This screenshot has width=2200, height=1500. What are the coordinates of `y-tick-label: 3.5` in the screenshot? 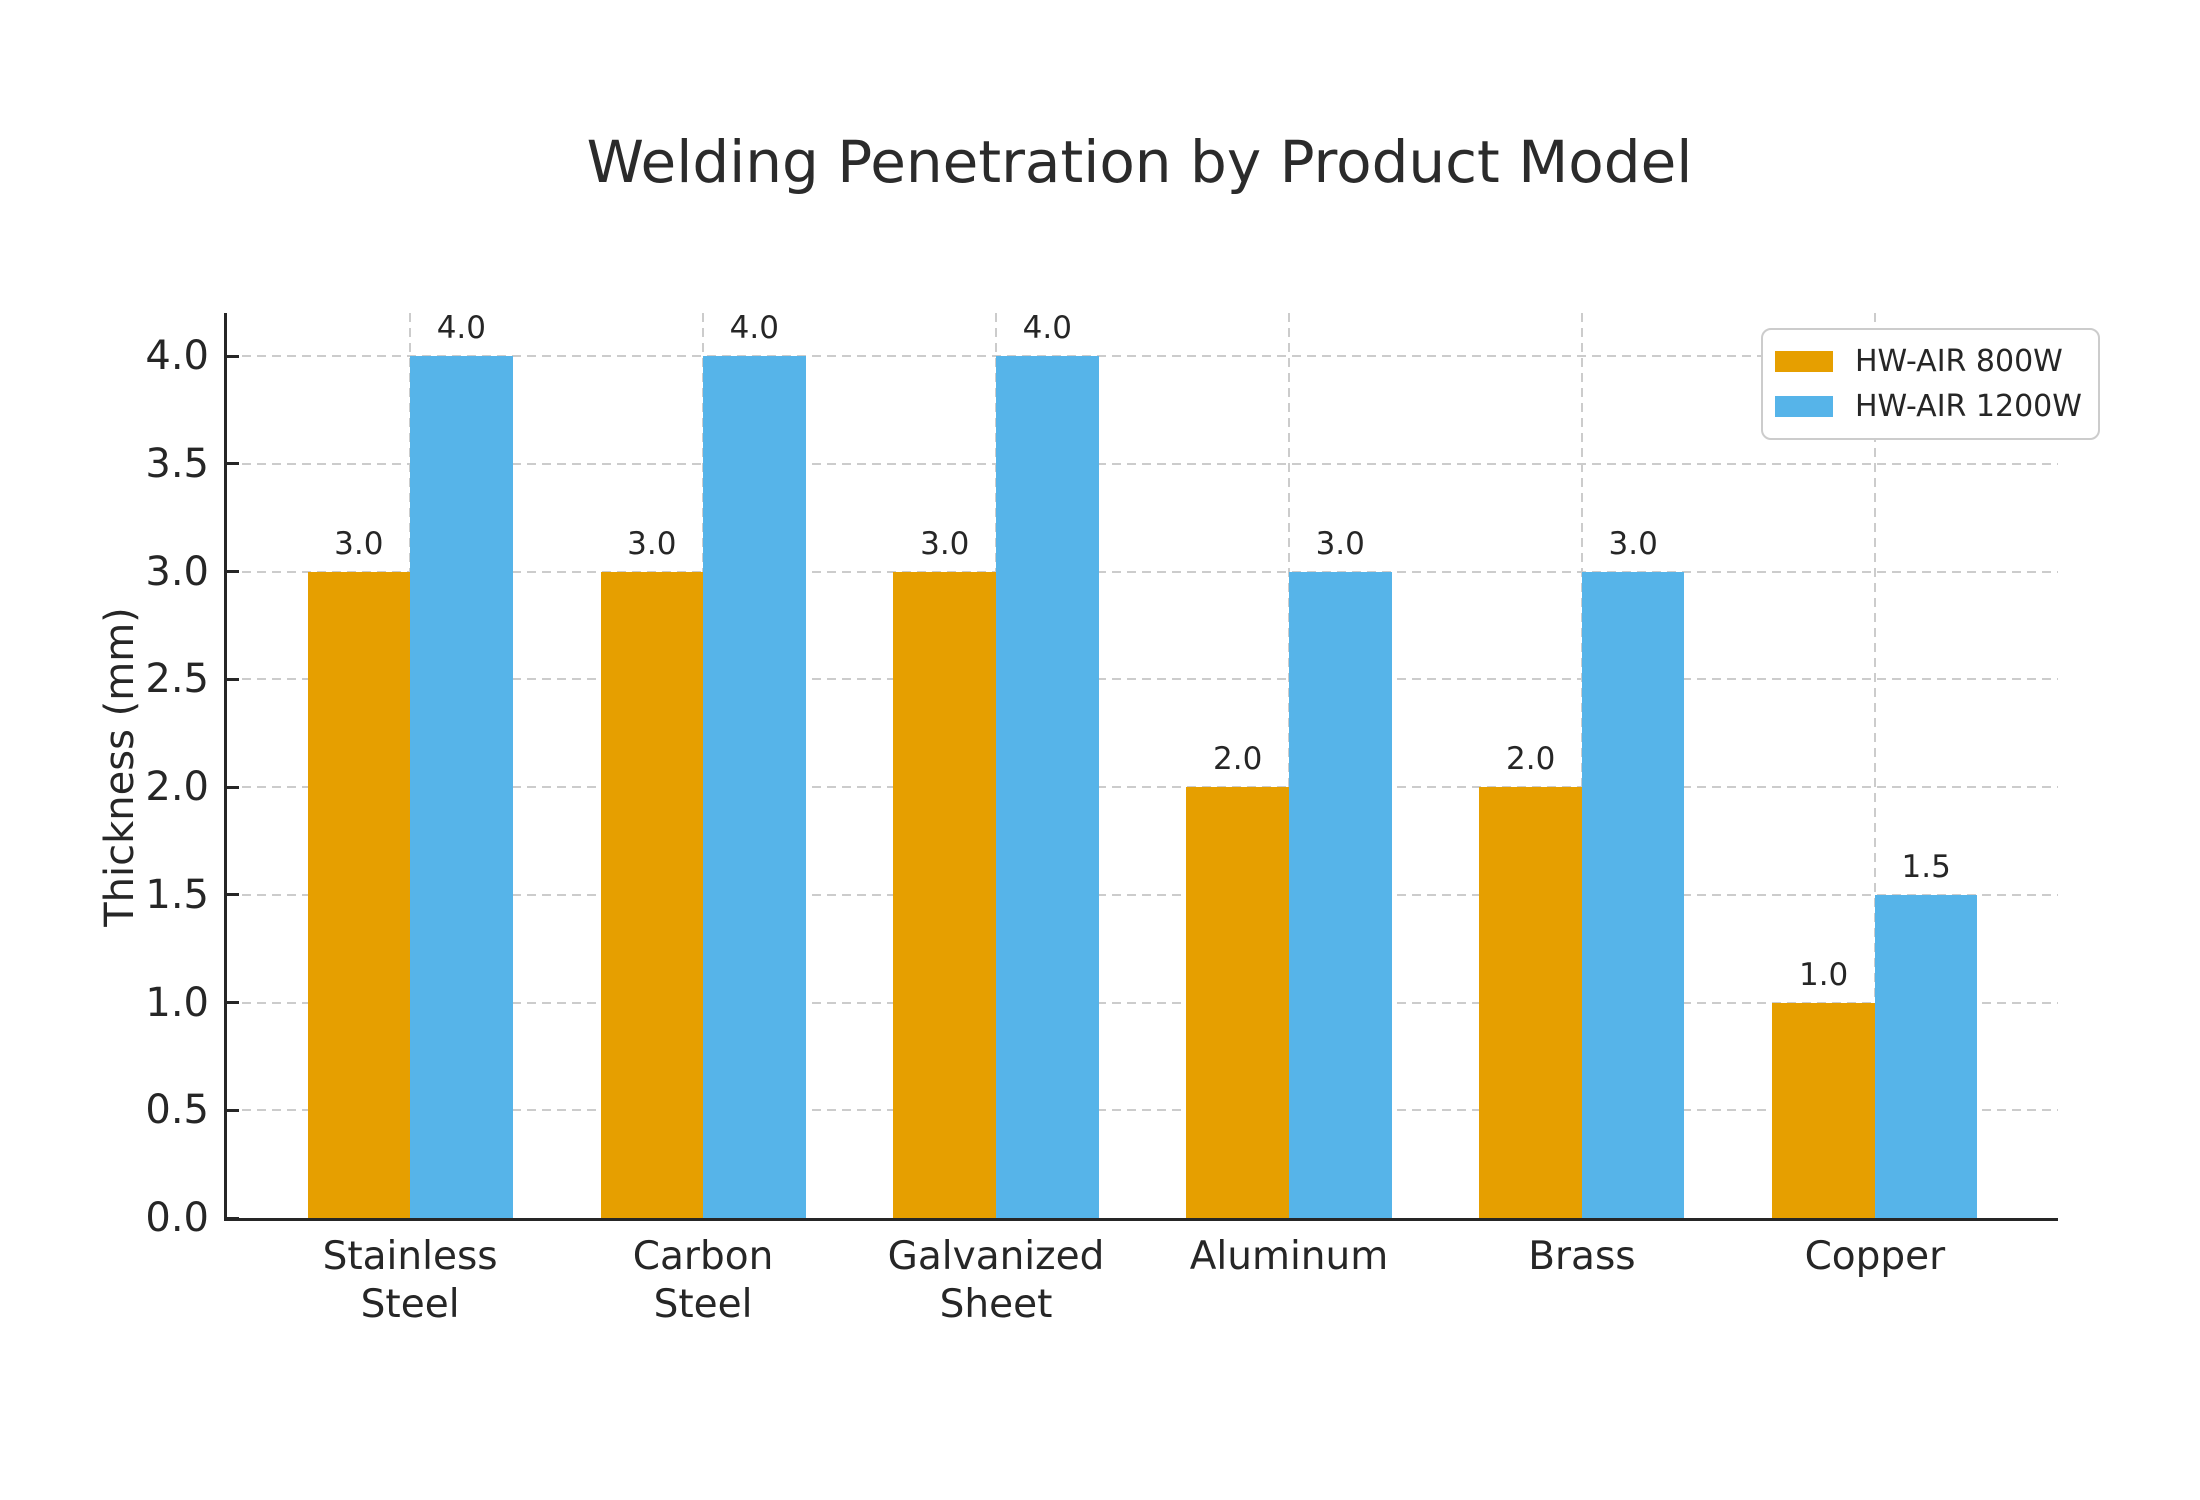 It's located at (177, 463).